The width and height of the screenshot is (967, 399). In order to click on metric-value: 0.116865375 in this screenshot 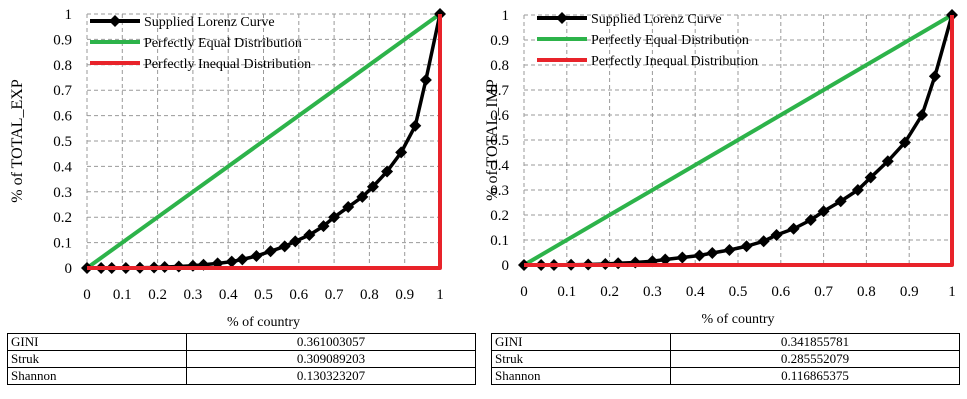, I will do `click(815, 376)`.